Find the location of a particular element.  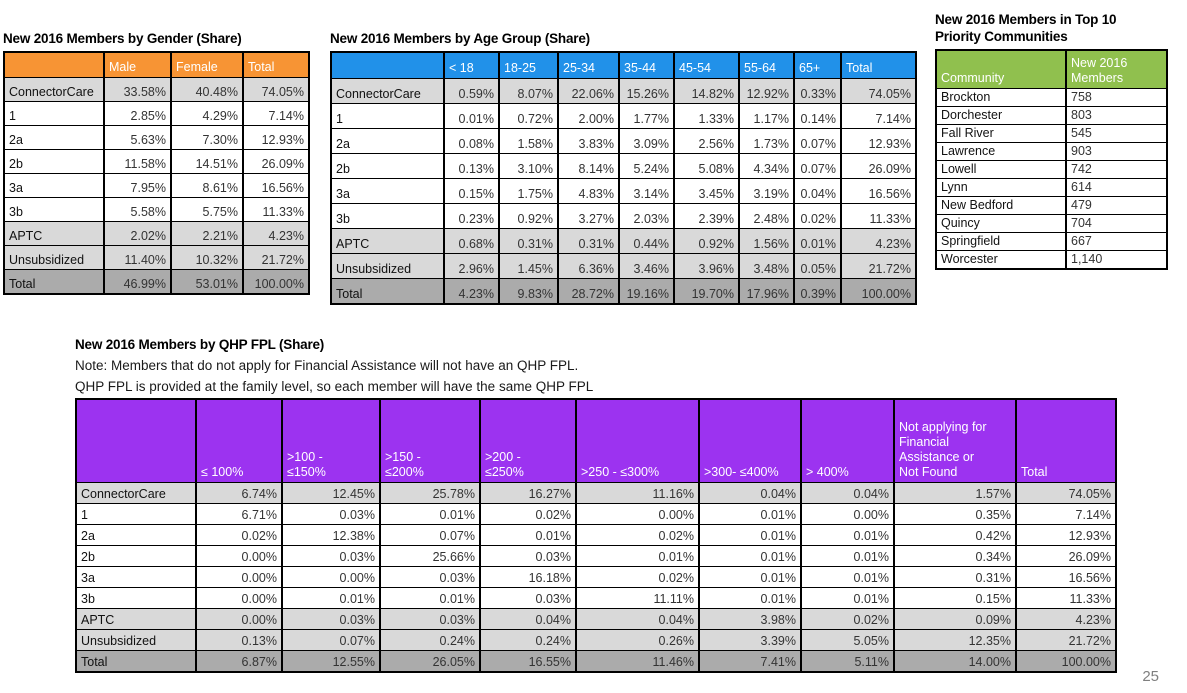

data-cell: 6.36% is located at coordinates (588, 266).